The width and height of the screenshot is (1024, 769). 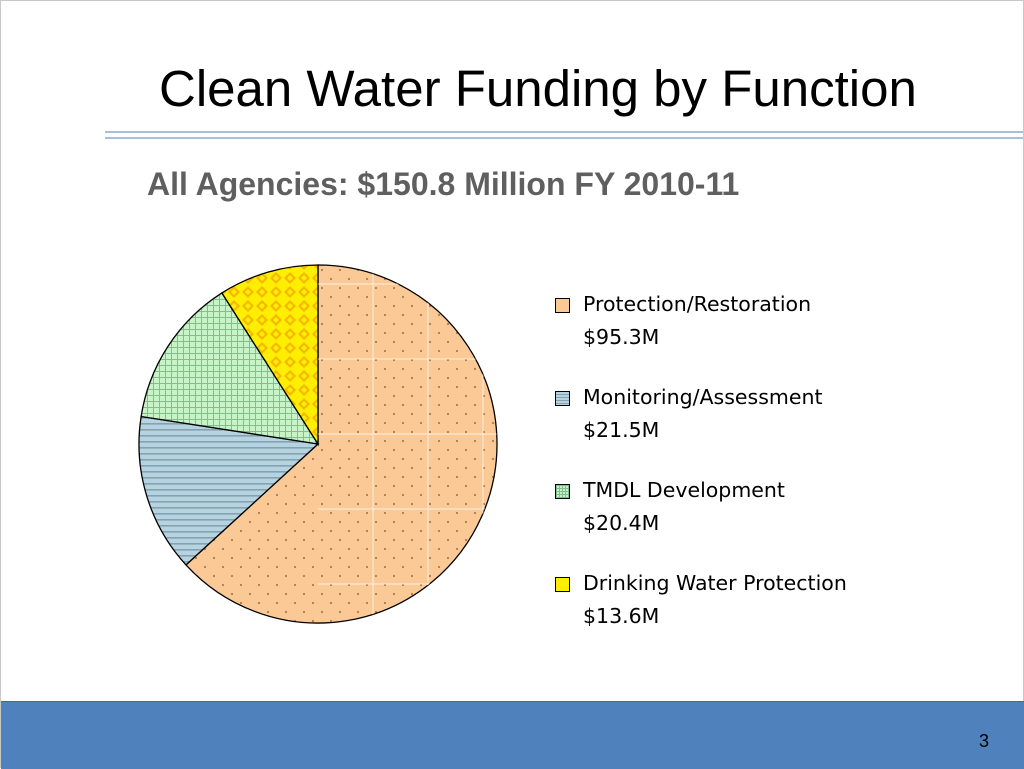 What do you see at coordinates (703, 397) in the screenshot?
I see `legend-label: Monitoring/Assessment` at bounding box center [703, 397].